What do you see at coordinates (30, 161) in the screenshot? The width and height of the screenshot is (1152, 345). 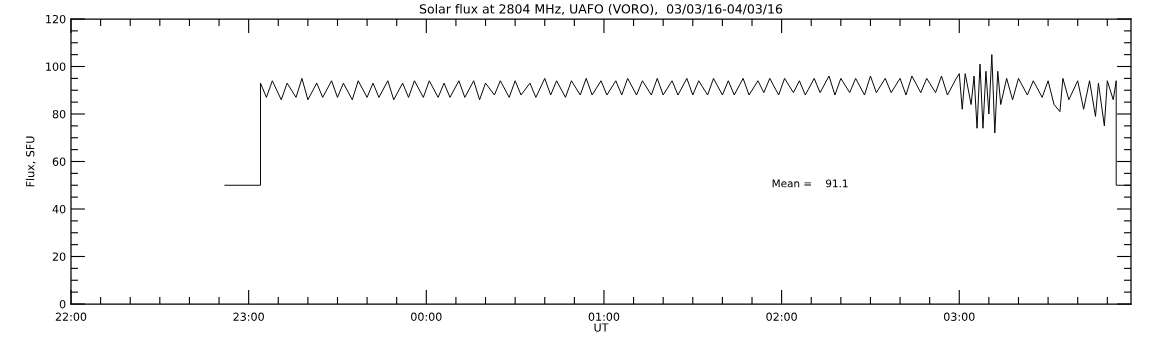 I see `y-axis-title: Flux, SFU` at bounding box center [30, 161].